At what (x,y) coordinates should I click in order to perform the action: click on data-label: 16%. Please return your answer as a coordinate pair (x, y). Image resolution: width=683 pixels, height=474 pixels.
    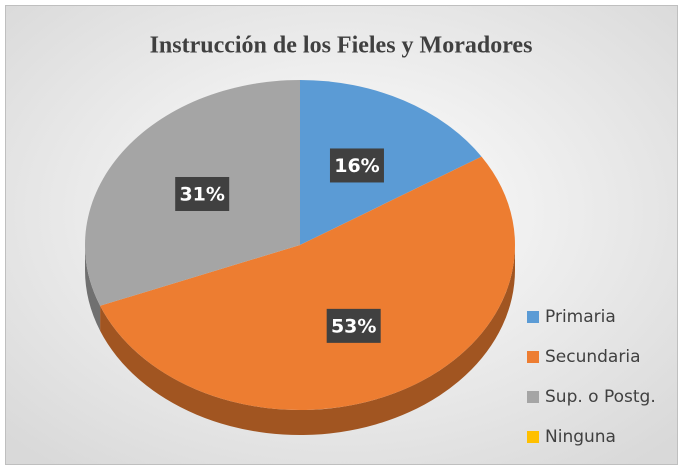
    Looking at the image, I should click on (356, 166).